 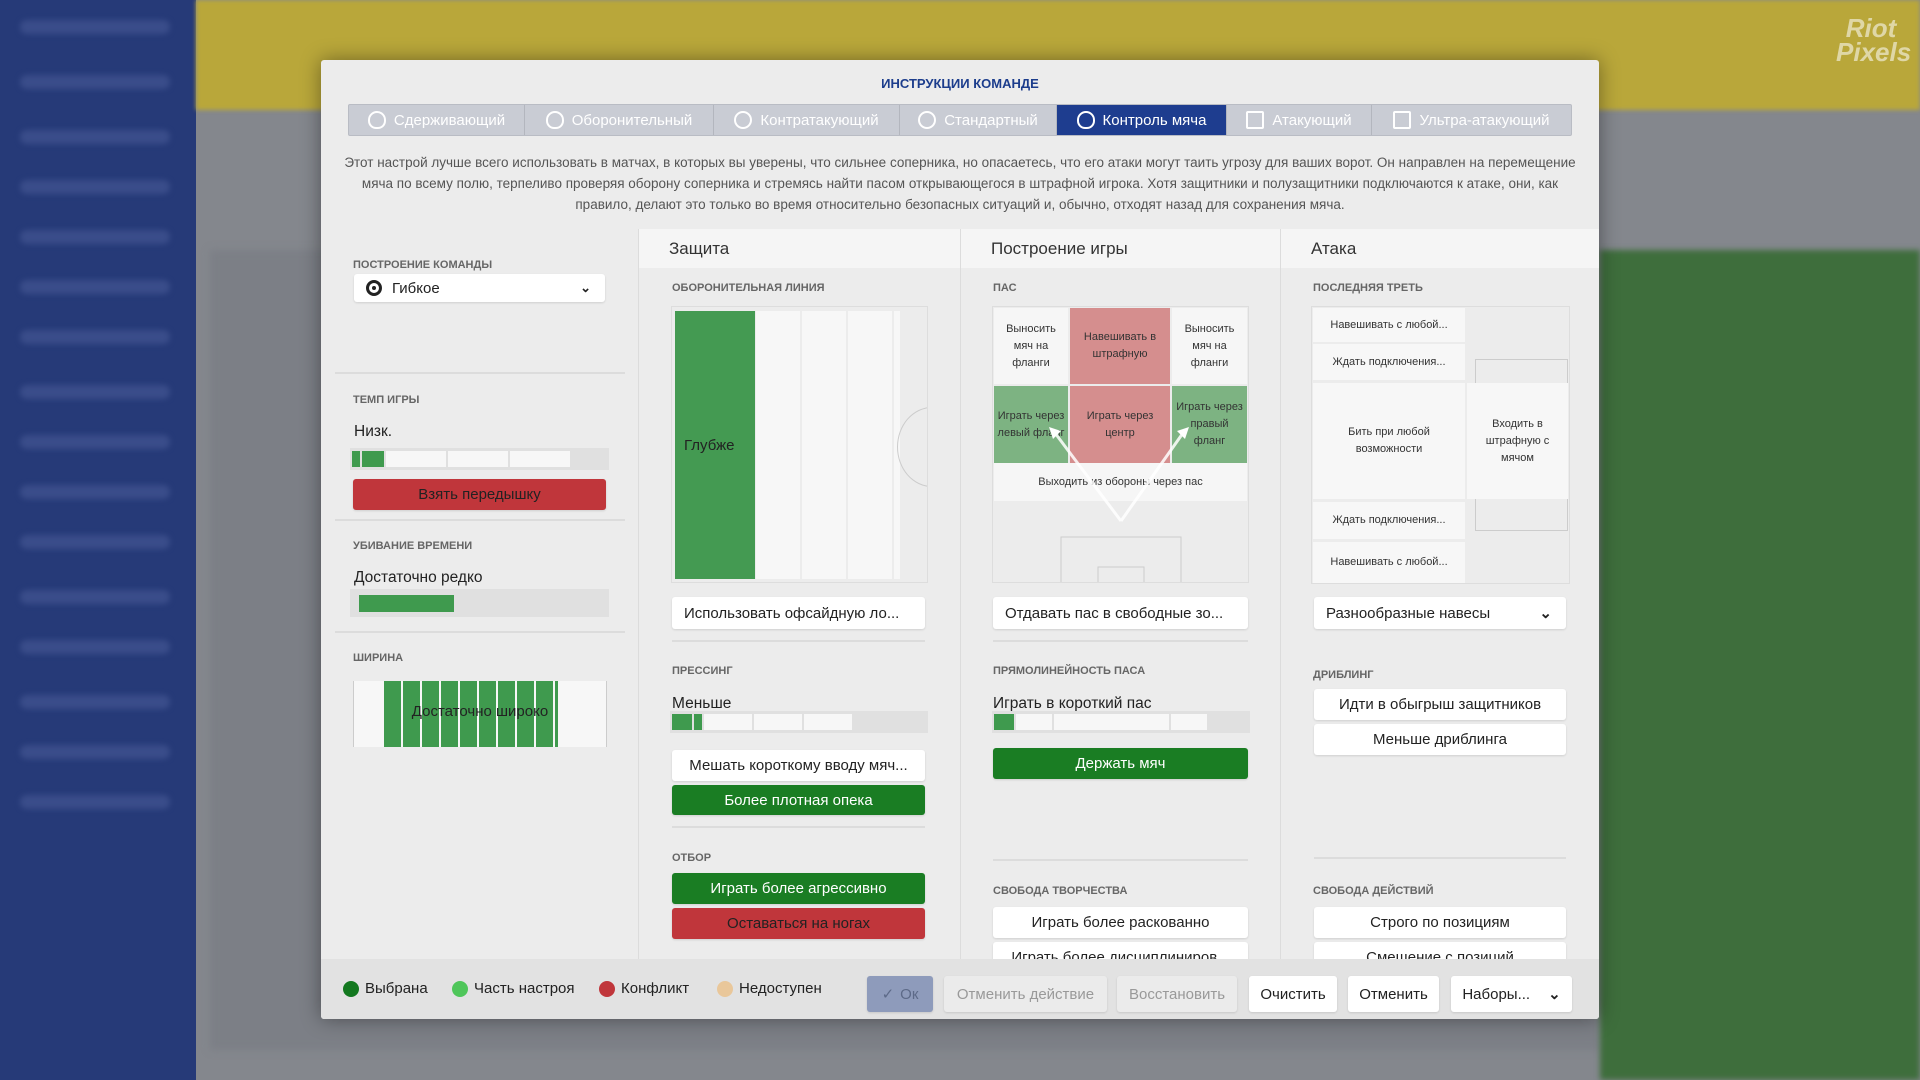 What do you see at coordinates (1120, 424) in the screenshot?
I see `pass-cell-centre: Играть через центр` at bounding box center [1120, 424].